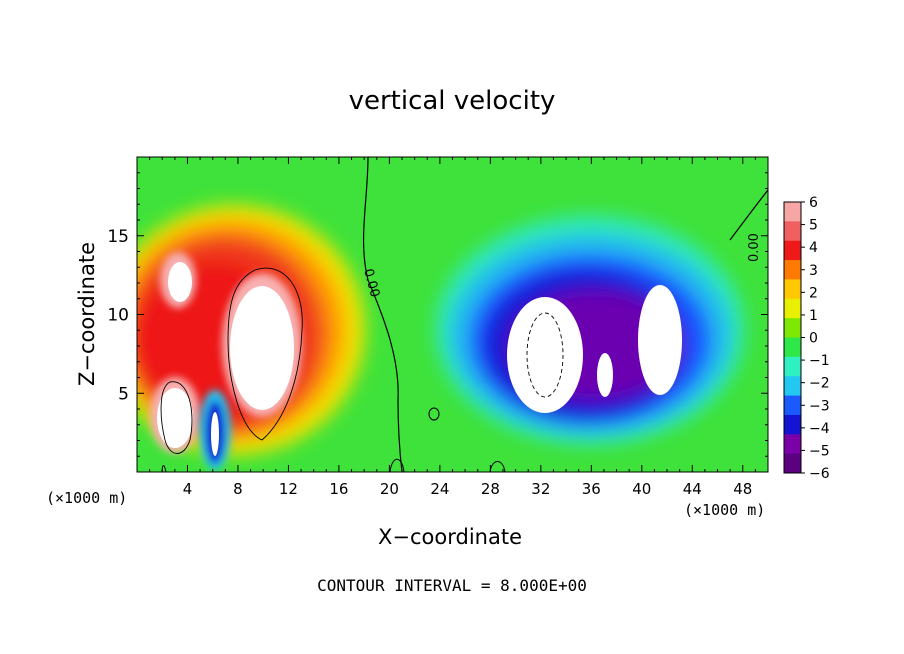 Image resolution: width=904 pixels, height=654 pixels. Describe the element at coordinates (389, 489) in the screenshot. I see `x-tick-label: 20` at that location.